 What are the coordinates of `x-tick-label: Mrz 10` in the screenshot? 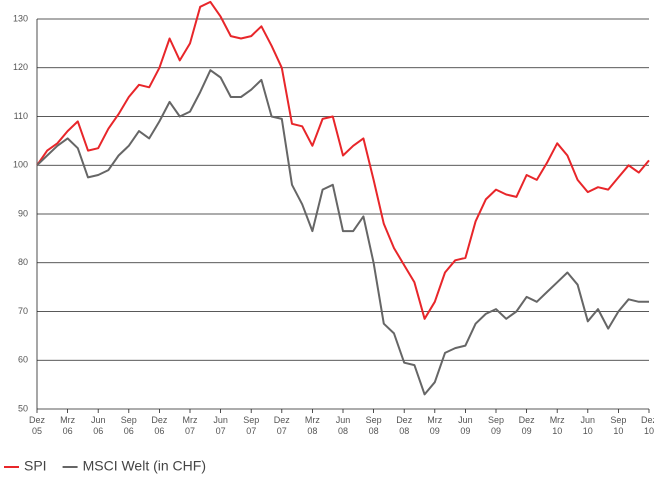 It's located at (557, 425).